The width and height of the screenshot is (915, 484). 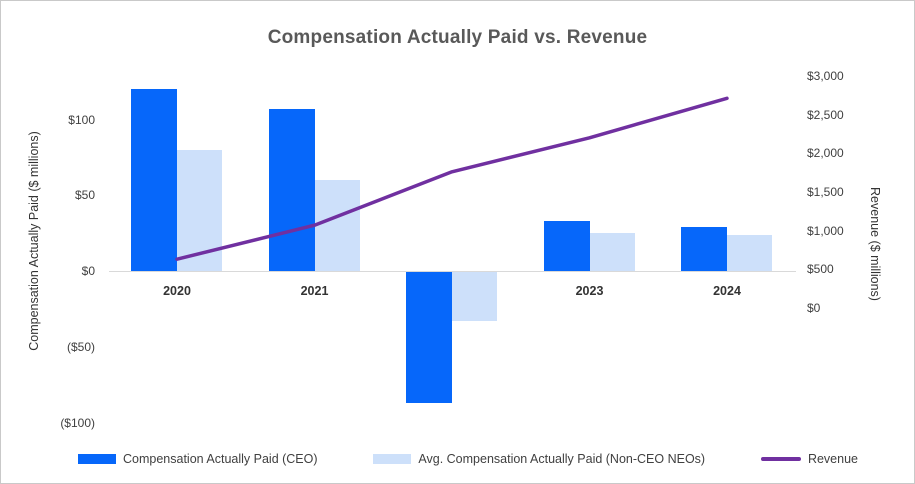 What do you see at coordinates (566, 246) in the screenshot?
I see `bar-ceo-2023` at bounding box center [566, 246].